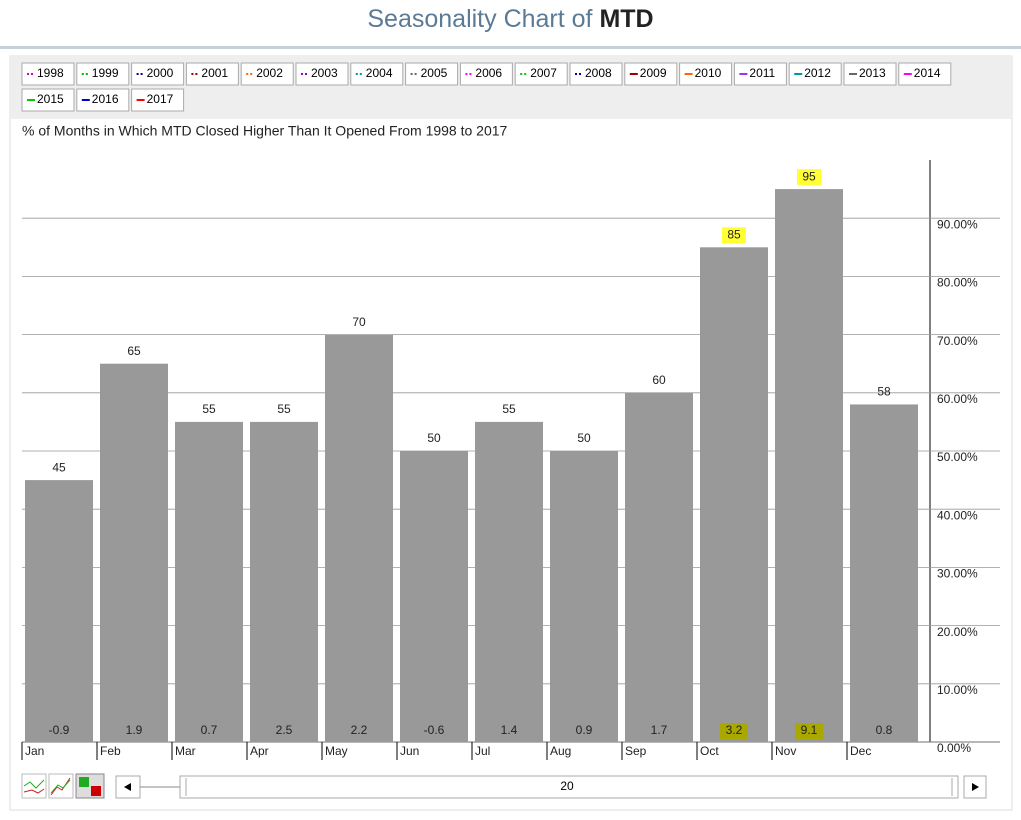 This screenshot has height=820, width=1021. I want to click on legend-label: 2015, so click(50, 99).